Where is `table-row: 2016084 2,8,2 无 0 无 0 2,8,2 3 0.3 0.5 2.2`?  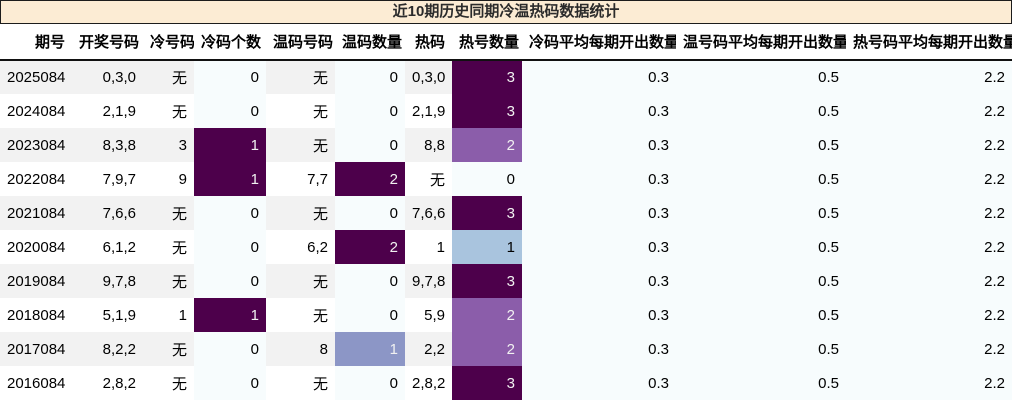
table-row: 2016084 2,8,2 无 0 无 0 2,8,2 3 0.3 0.5 2.2 is located at coordinates (506, 383).